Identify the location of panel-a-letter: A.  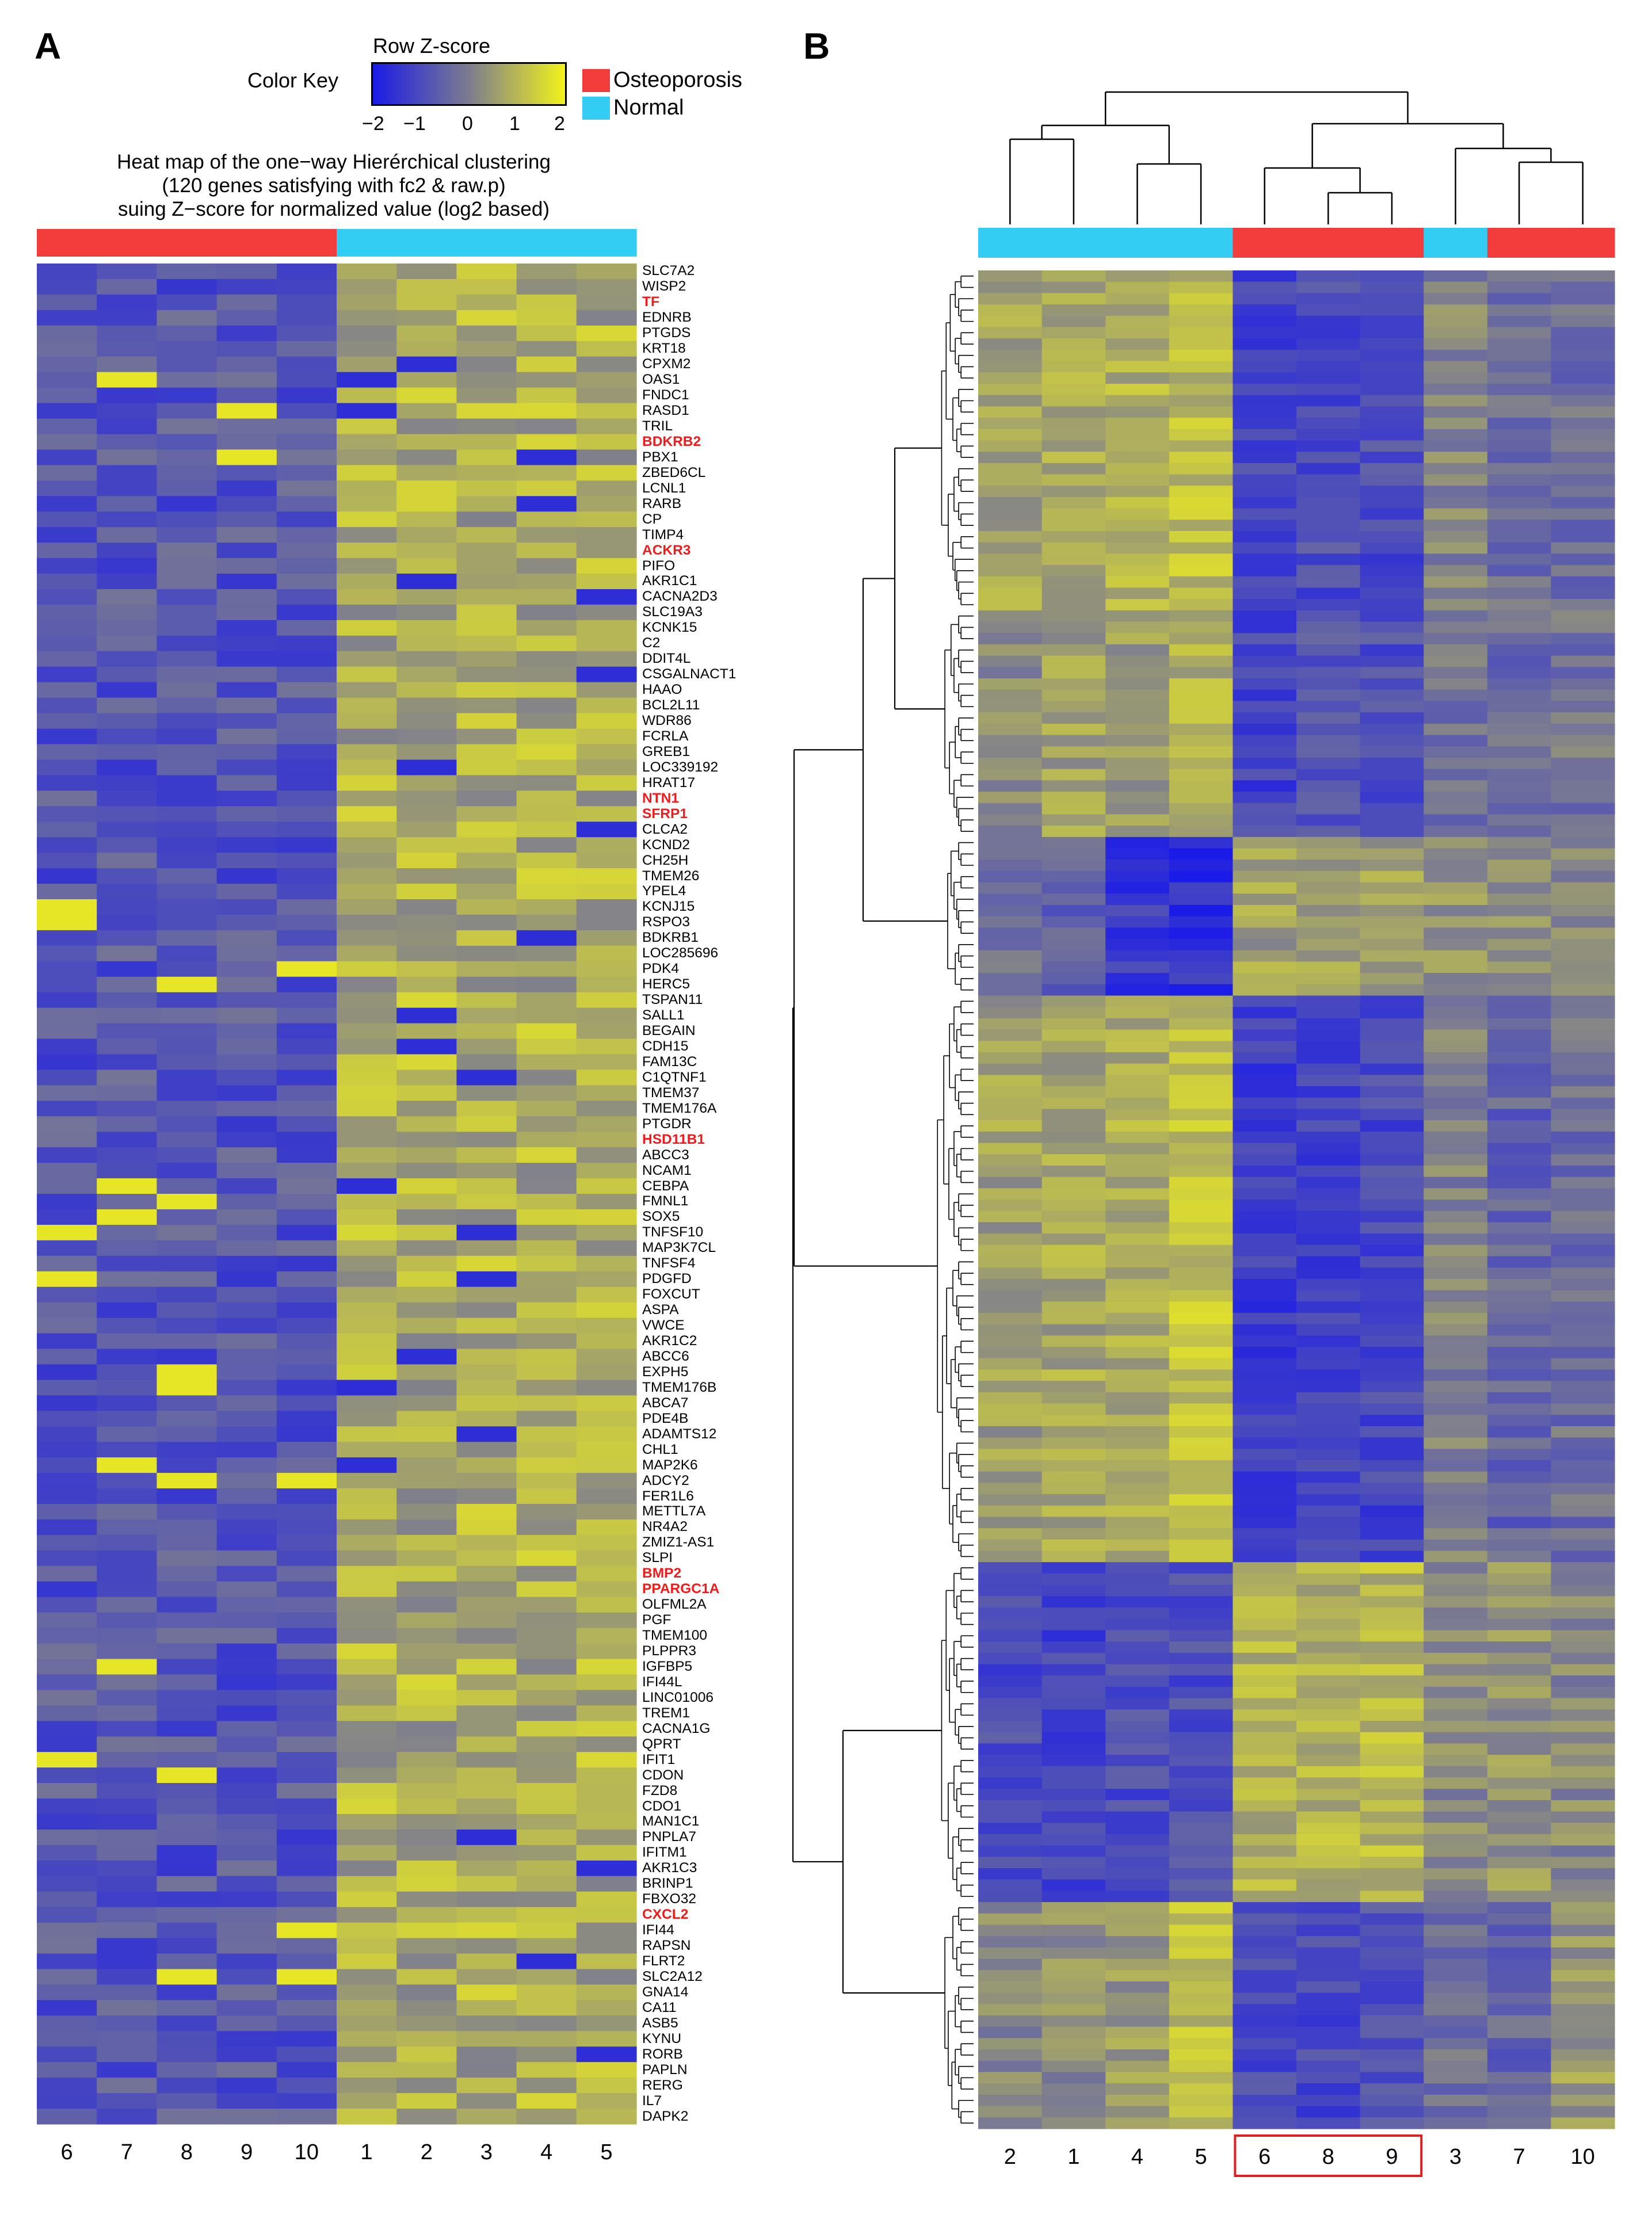
(48, 46).